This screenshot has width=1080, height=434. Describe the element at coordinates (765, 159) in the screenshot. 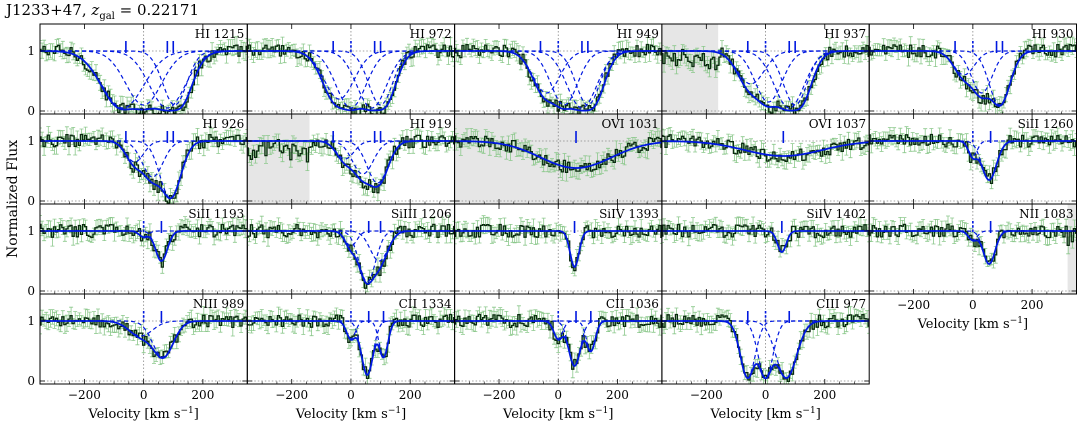

I see `panel-ovi-1037: OVI 1037` at that location.